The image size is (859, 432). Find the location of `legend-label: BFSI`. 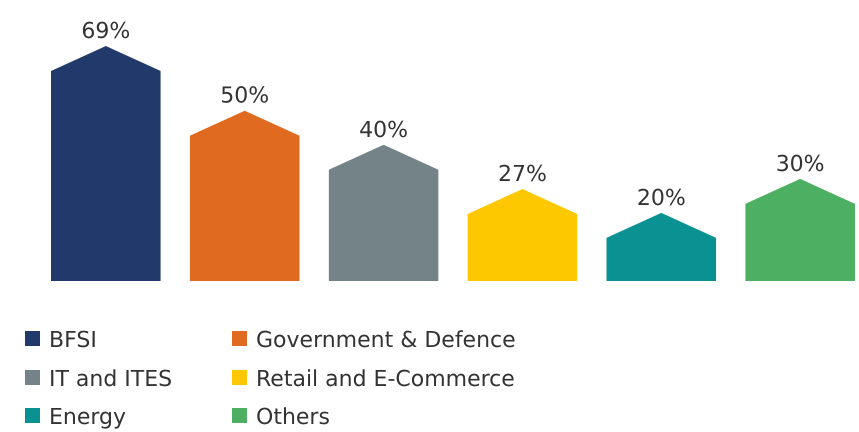

legend-label: BFSI is located at coordinates (73, 340).